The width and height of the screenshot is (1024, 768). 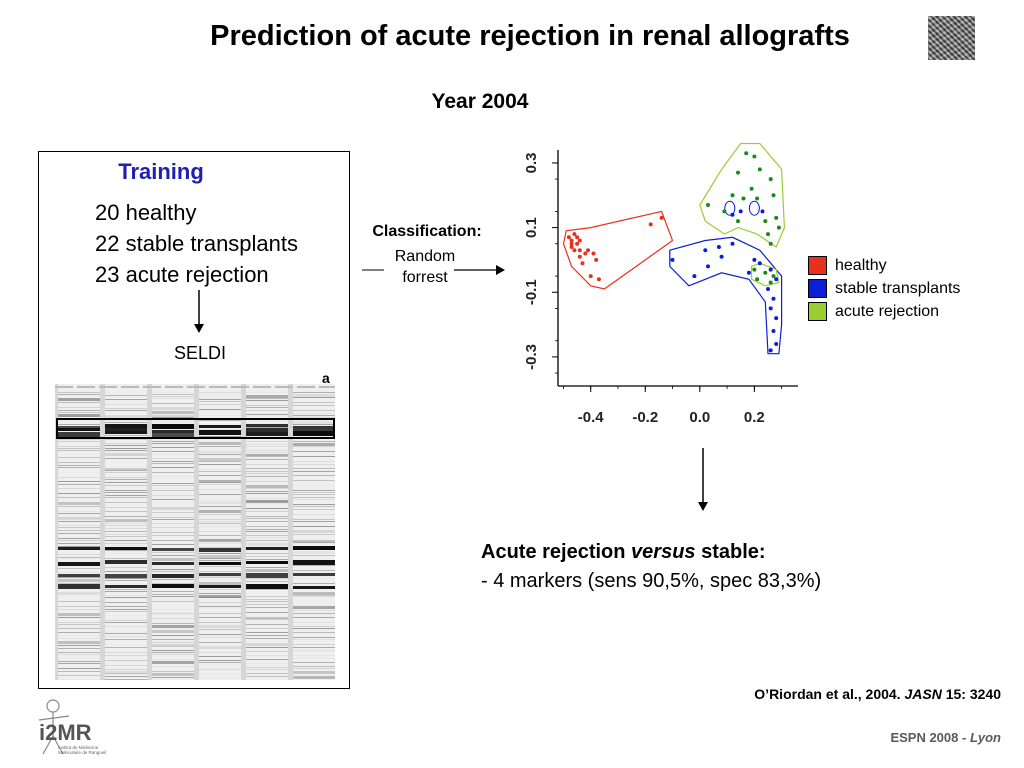 What do you see at coordinates (743, 198) in the screenshot?
I see `data-point-acute-rejection` at bounding box center [743, 198].